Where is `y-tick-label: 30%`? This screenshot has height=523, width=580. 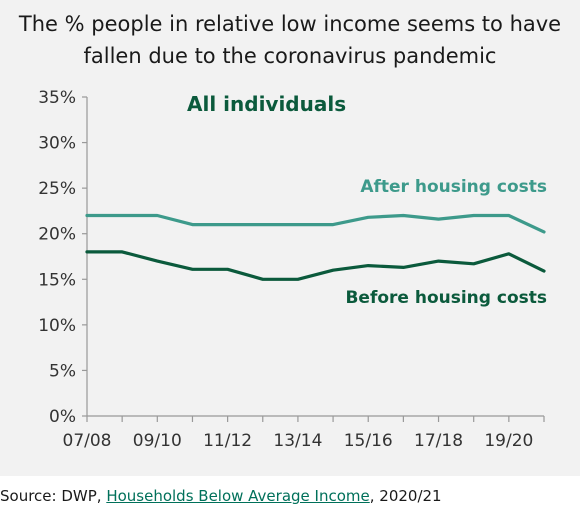 y-tick-label: 30% is located at coordinates (57, 144).